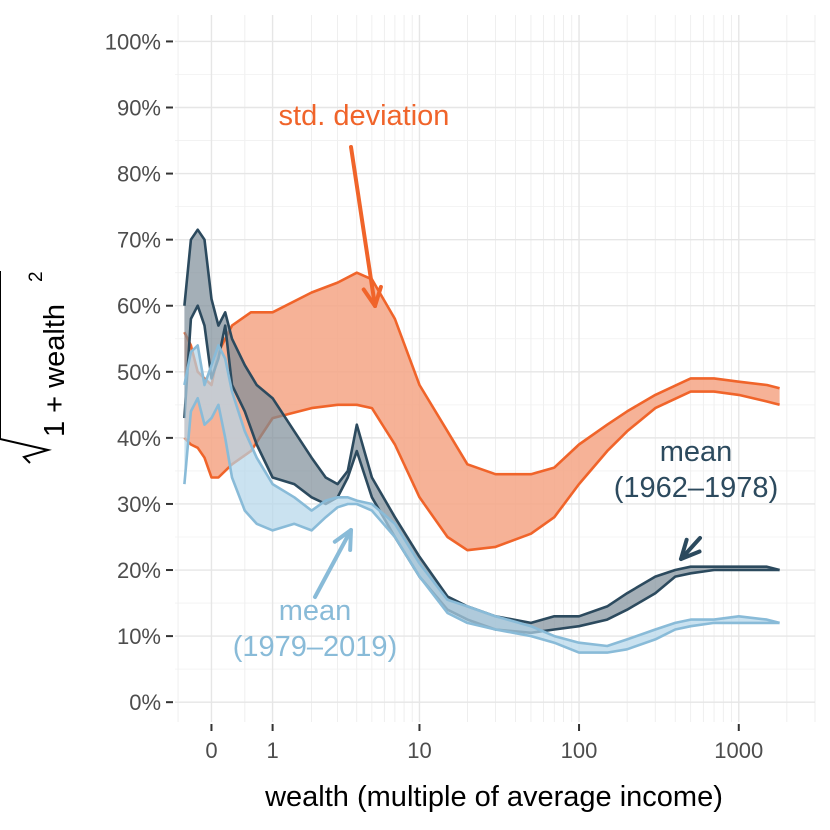  What do you see at coordinates (36, 276) in the screenshot?
I see `y-axis-title-exponent: 2` at bounding box center [36, 276].